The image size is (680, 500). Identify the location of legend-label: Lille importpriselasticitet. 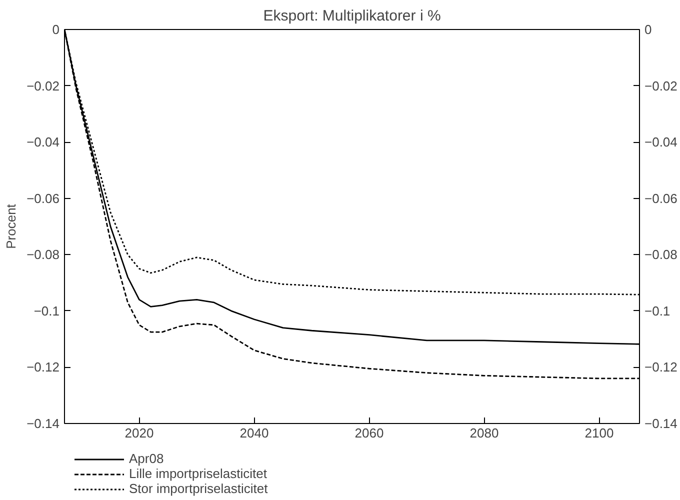
(198, 473).